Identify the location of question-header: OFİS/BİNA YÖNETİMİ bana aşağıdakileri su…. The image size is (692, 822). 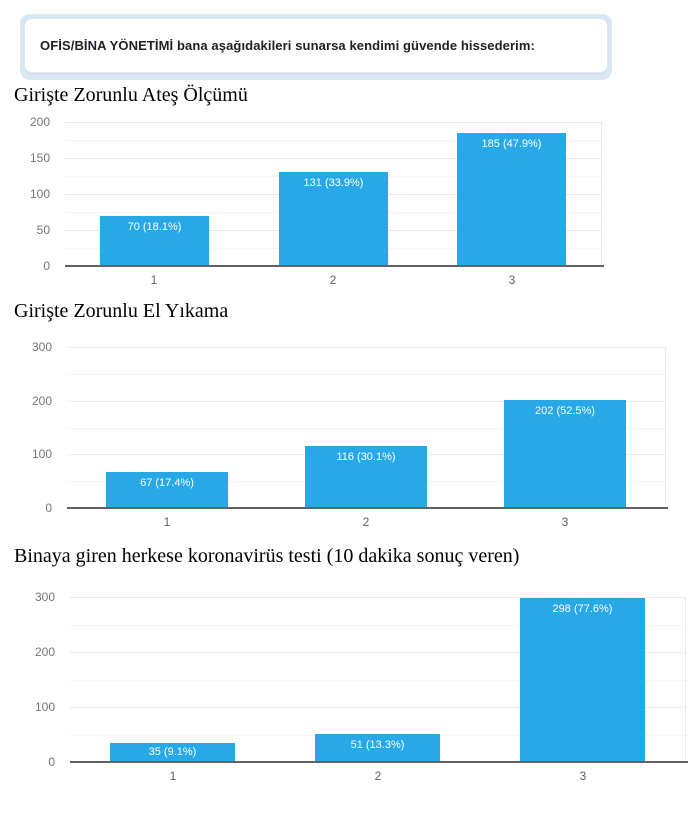
(316, 47).